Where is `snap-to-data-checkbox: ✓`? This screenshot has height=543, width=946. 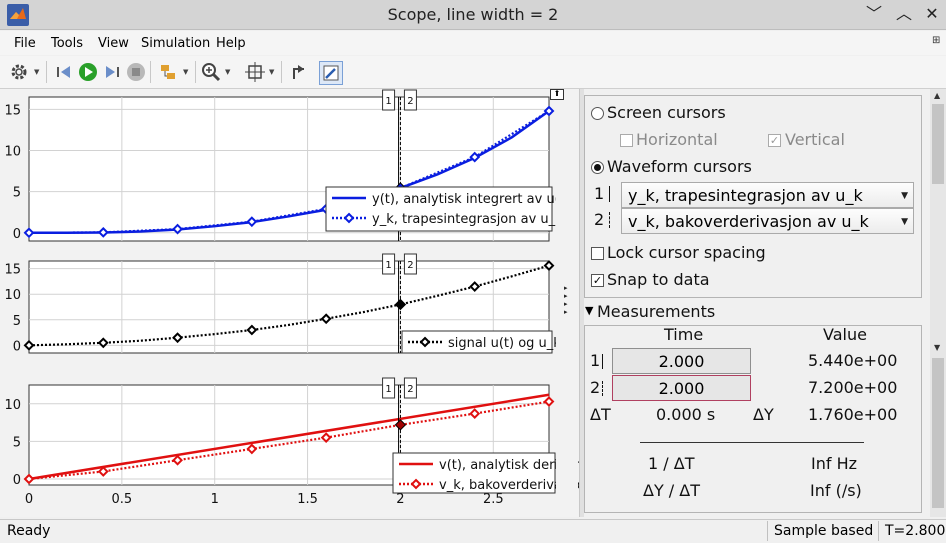
snap-to-data-checkbox: ✓ is located at coordinates (597, 280).